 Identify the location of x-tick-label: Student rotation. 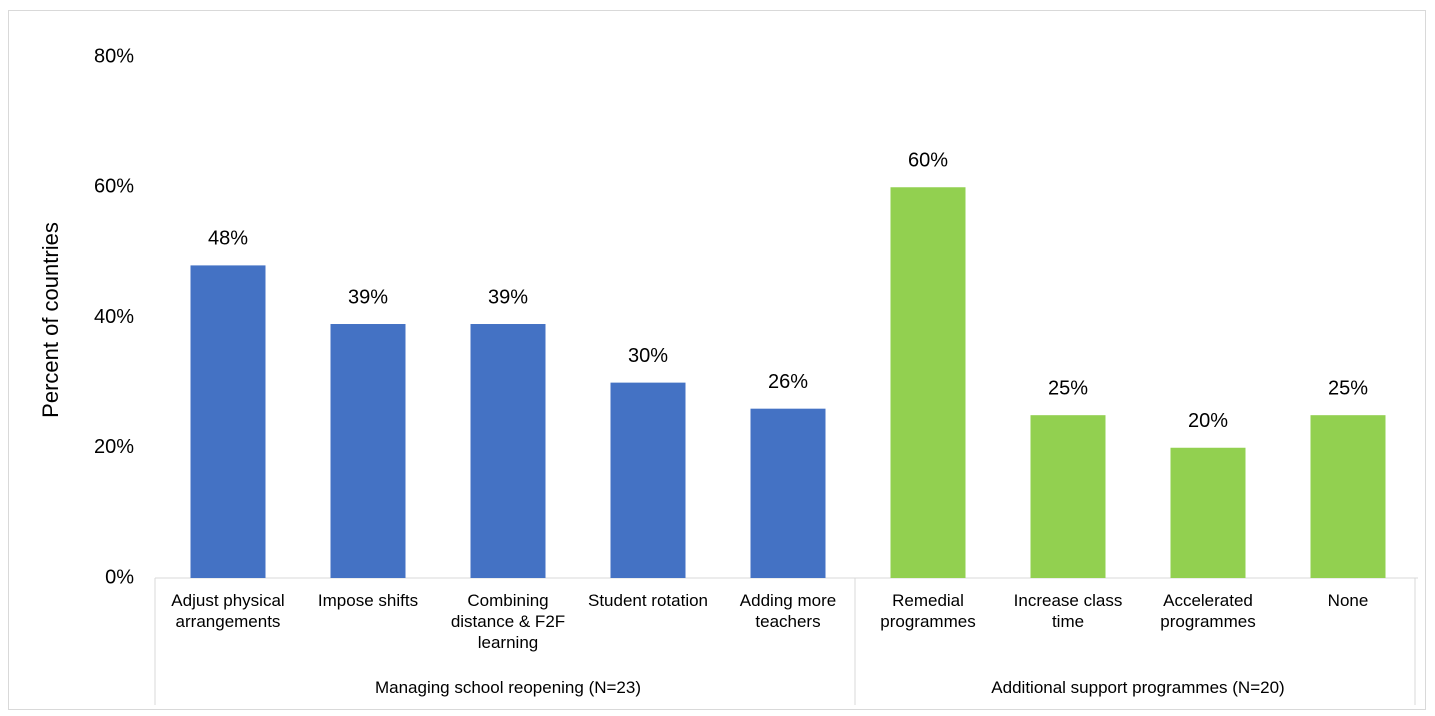
(648, 600).